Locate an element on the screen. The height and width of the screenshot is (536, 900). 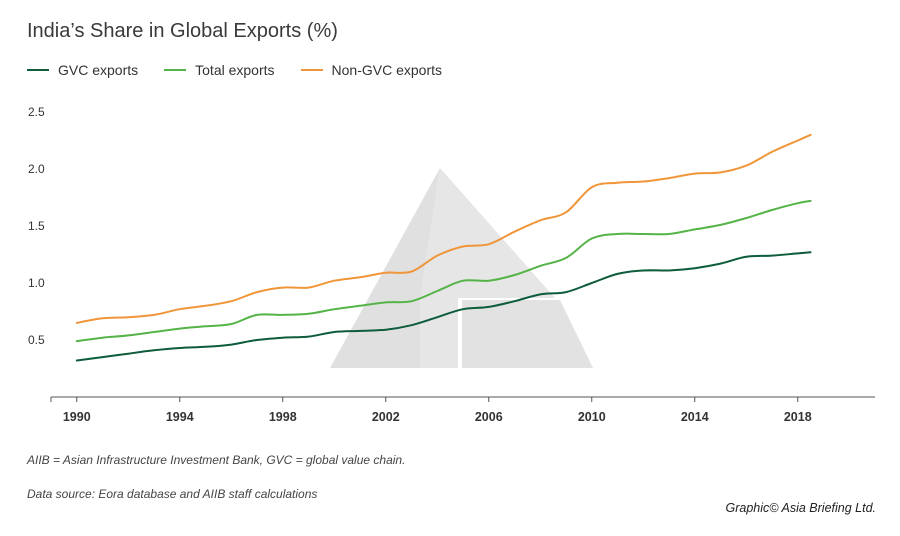
x-tick-label: 2002 is located at coordinates (386, 417).